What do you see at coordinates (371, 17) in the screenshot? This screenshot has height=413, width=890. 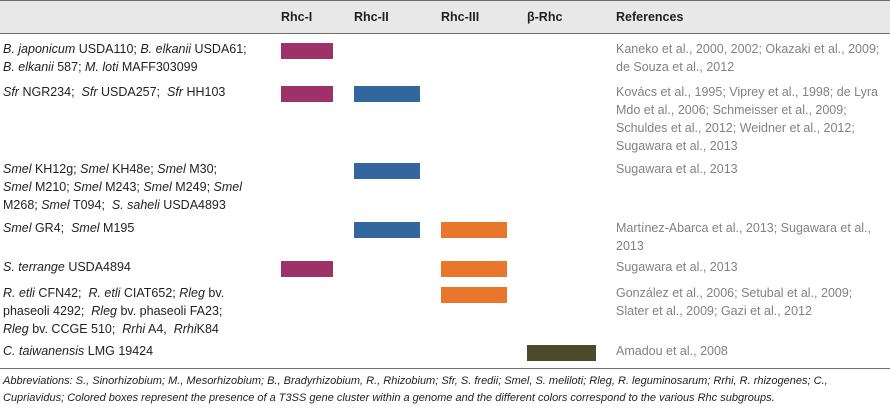 I see `header-rhc-ii: Rhc-II` at bounding box center [371, 17].